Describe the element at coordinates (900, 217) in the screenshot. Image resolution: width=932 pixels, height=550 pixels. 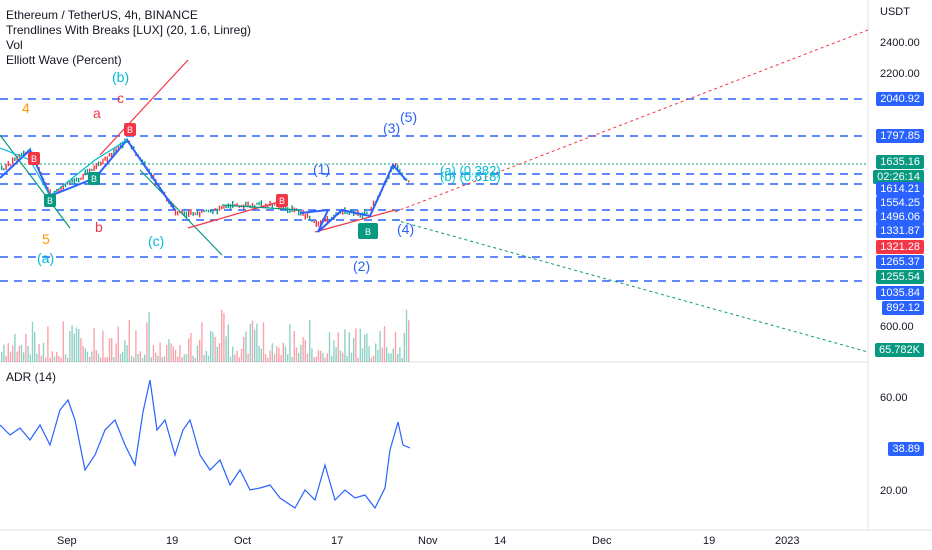
I see `price-tag: 1496.06` at that location.